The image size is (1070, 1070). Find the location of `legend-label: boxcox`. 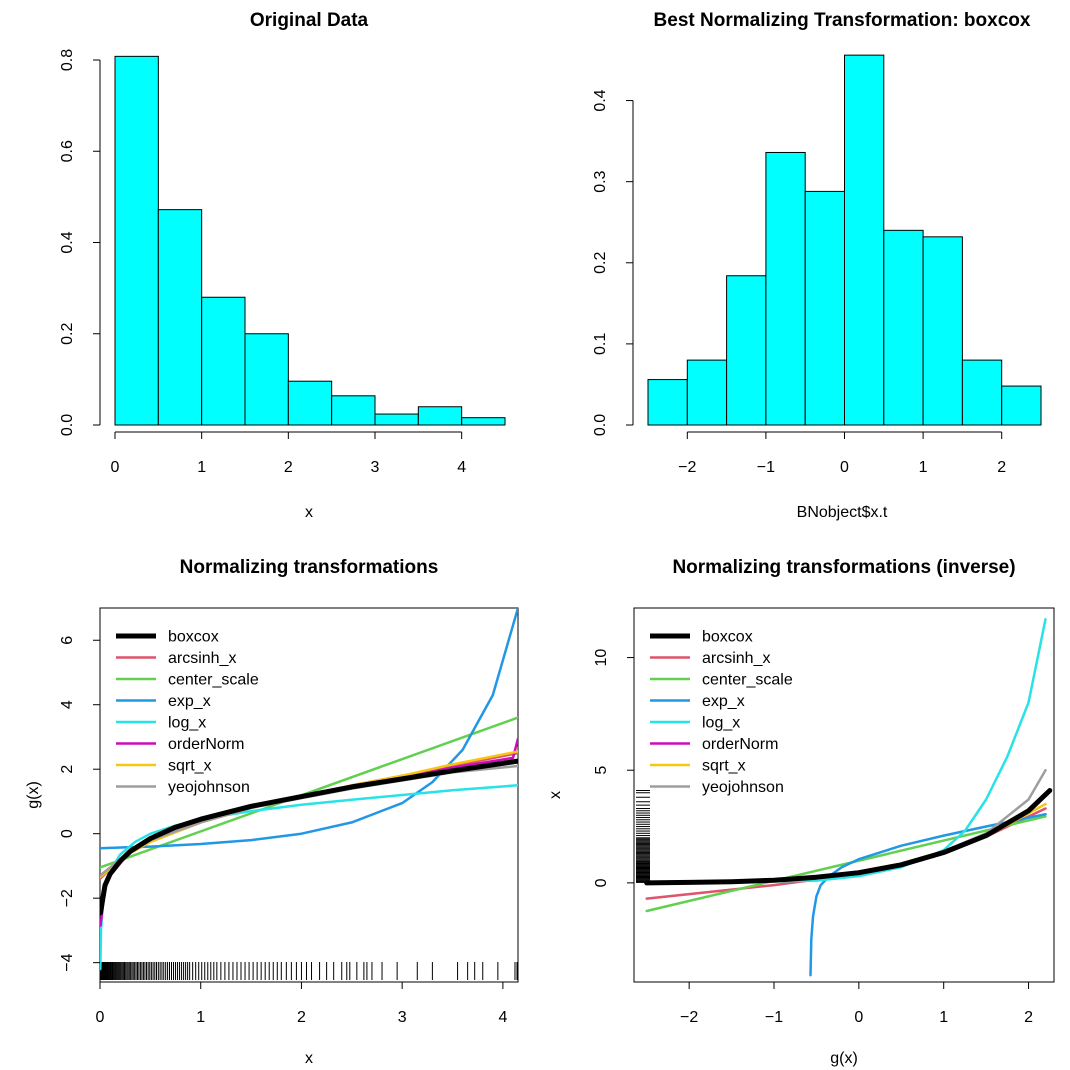

legend-label: boxcox is located at coordinates (193, 637).